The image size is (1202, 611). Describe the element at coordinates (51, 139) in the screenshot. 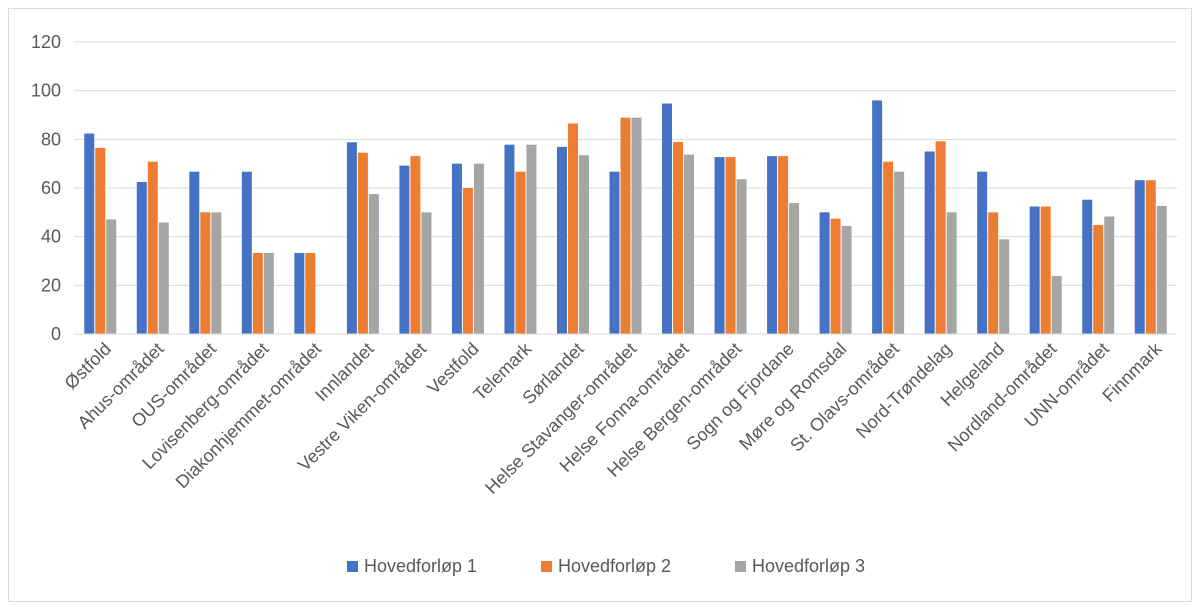

I see `y-tick-label: 80` at that location.